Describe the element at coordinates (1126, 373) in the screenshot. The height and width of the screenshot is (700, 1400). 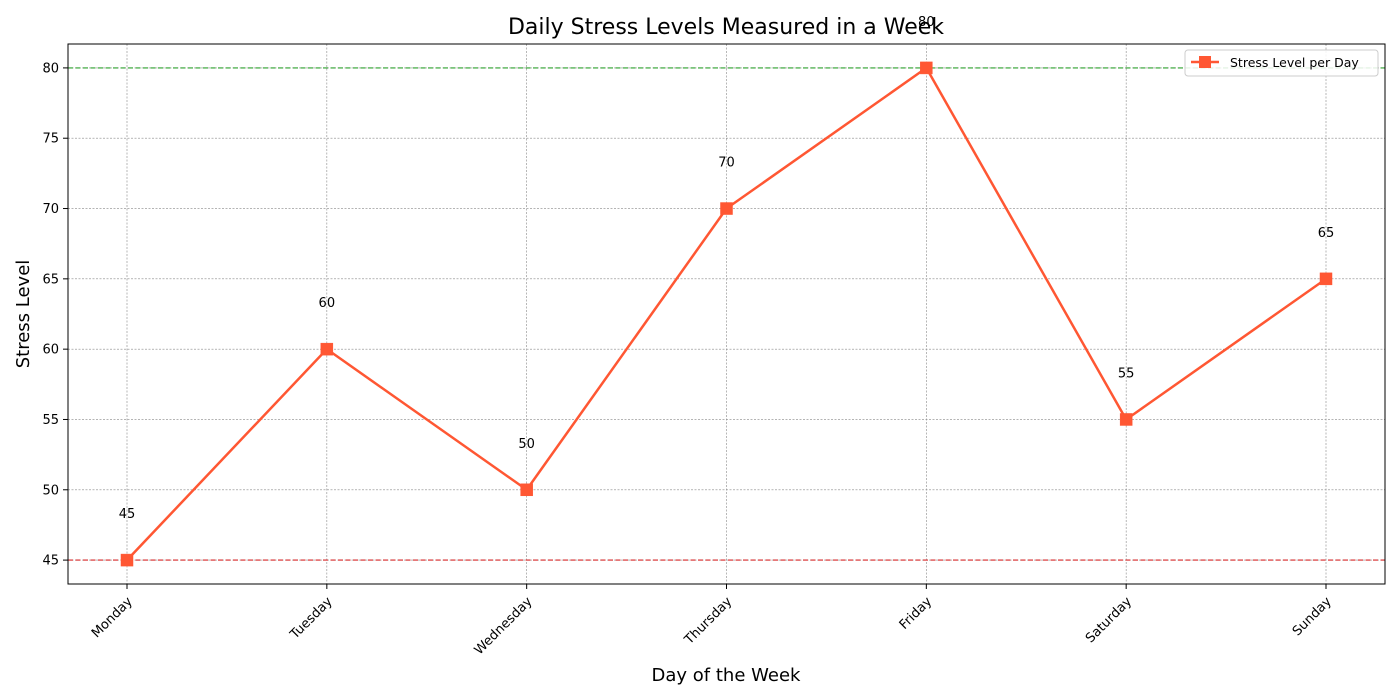
I see `data-label: 55` at that location.